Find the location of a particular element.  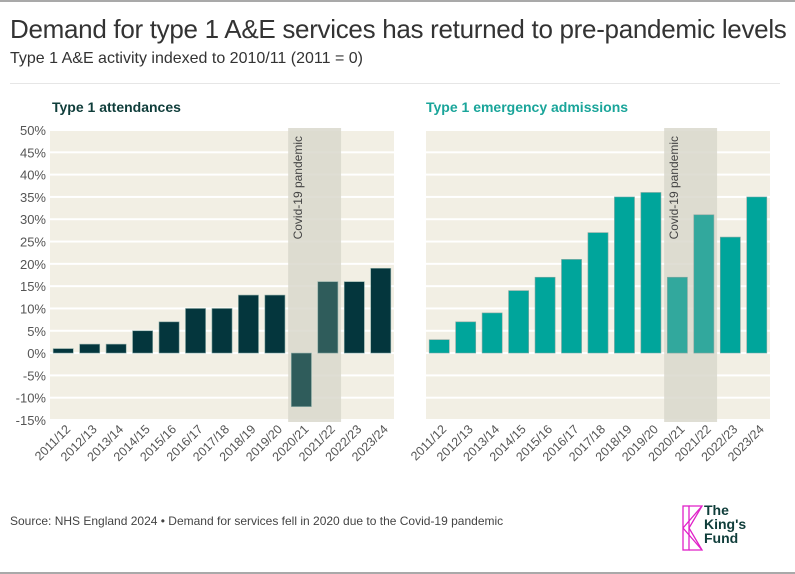

logo-line-3: Fund is located at coordinates (721, 538).